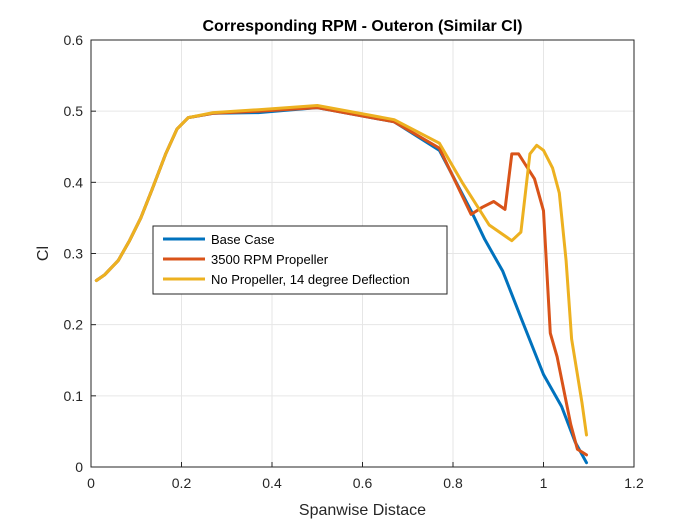 The height and width of the screenshot is (525, 700). Describe the element at coordinates (363, 483) in the screenshot. I see `x-tick-label: 0.6` at that location.